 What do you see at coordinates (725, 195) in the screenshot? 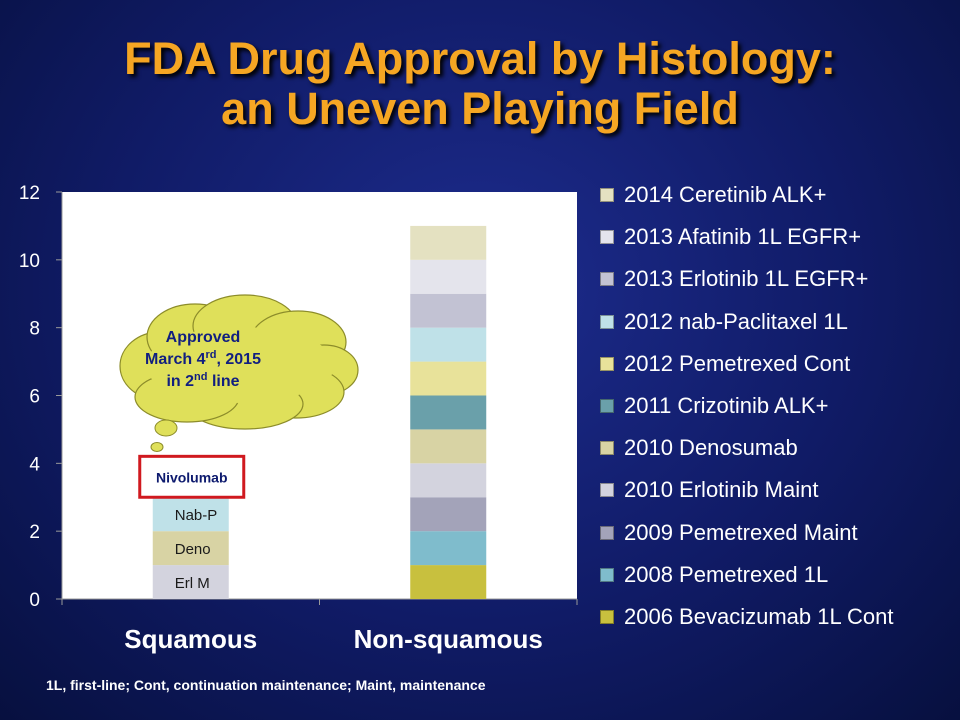
I see `legend-label: 2014 Ceretinib ALK+` at bounding box center [725, 195].